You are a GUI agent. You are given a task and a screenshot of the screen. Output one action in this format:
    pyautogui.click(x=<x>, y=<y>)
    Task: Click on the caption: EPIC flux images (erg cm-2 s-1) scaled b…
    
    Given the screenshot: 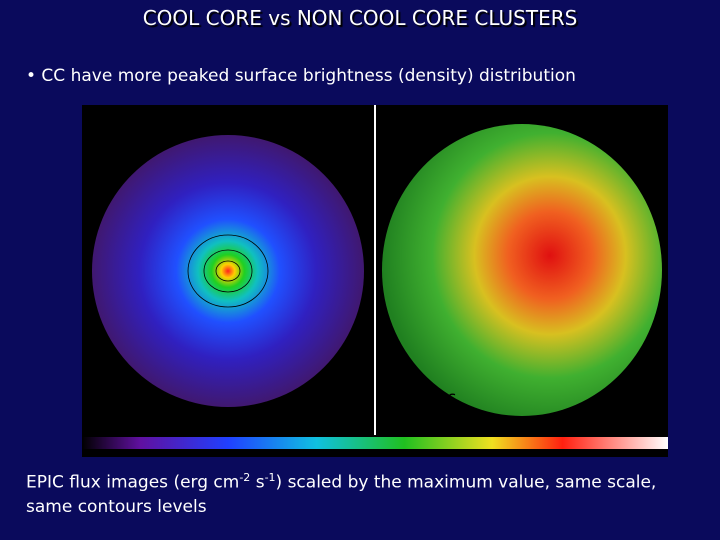 What is the action you would take?
    pyautogui.click(x=356, y=492)
    